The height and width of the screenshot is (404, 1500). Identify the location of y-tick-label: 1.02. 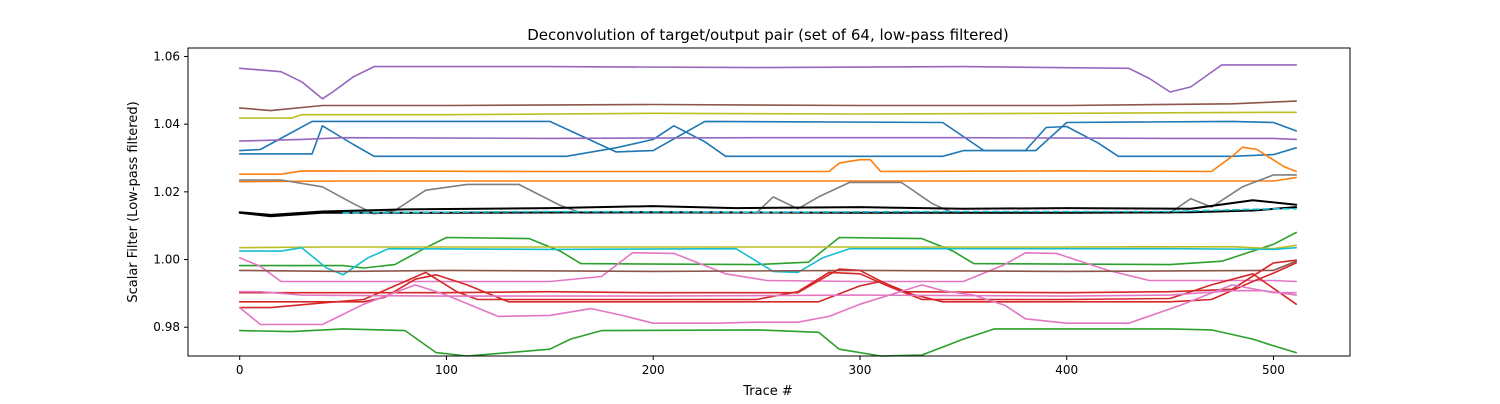
(166, 192).